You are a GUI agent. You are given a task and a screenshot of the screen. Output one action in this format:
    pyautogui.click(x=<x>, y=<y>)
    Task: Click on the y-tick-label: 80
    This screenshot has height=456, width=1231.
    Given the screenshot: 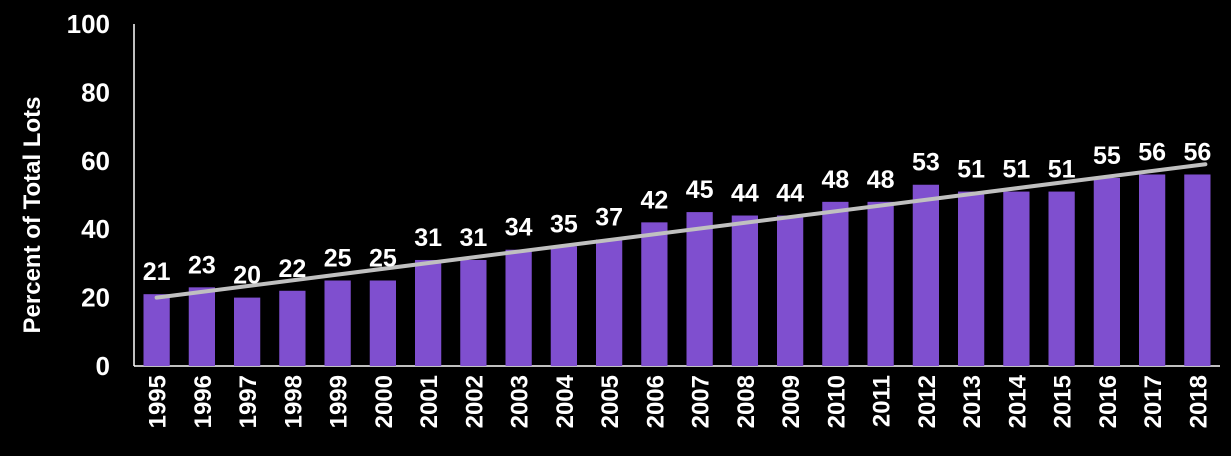 What is the action you would take?
    pyautogui.click(x=95, y=92)
    